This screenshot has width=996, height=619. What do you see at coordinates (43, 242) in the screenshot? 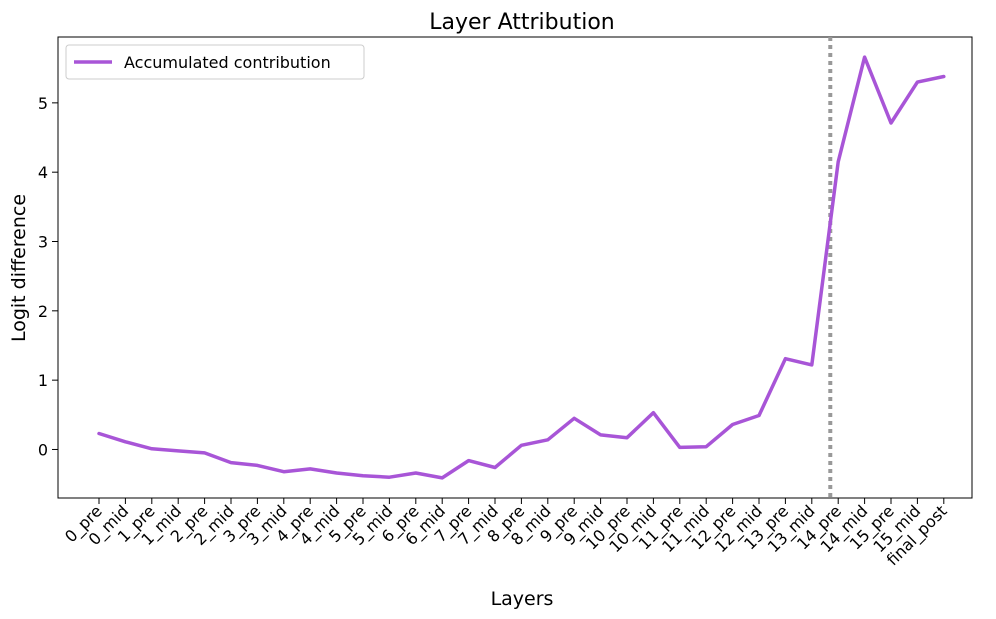
I see `y-tick-label: 3` at bounding box center [43, 242].